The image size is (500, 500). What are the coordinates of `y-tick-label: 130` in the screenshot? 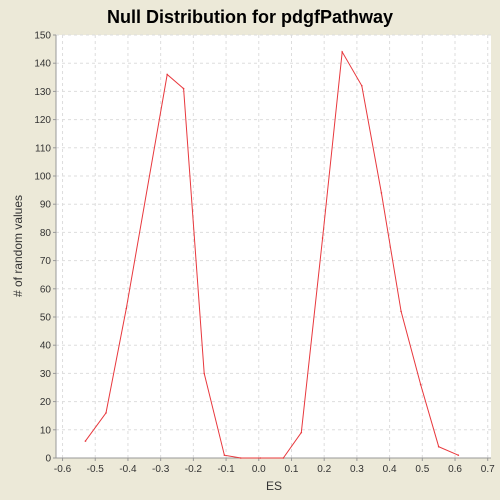 It's located at (42, 92).